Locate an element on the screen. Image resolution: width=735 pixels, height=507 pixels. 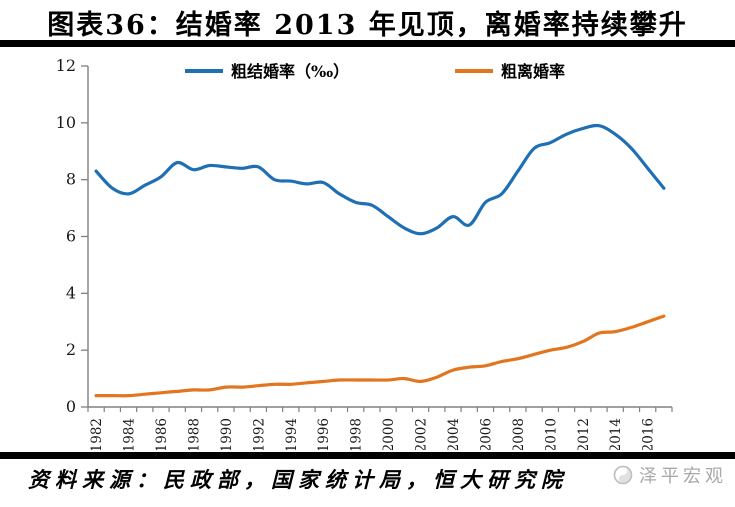
x-tick-label: 1998 is located at coordinates (357, 434).